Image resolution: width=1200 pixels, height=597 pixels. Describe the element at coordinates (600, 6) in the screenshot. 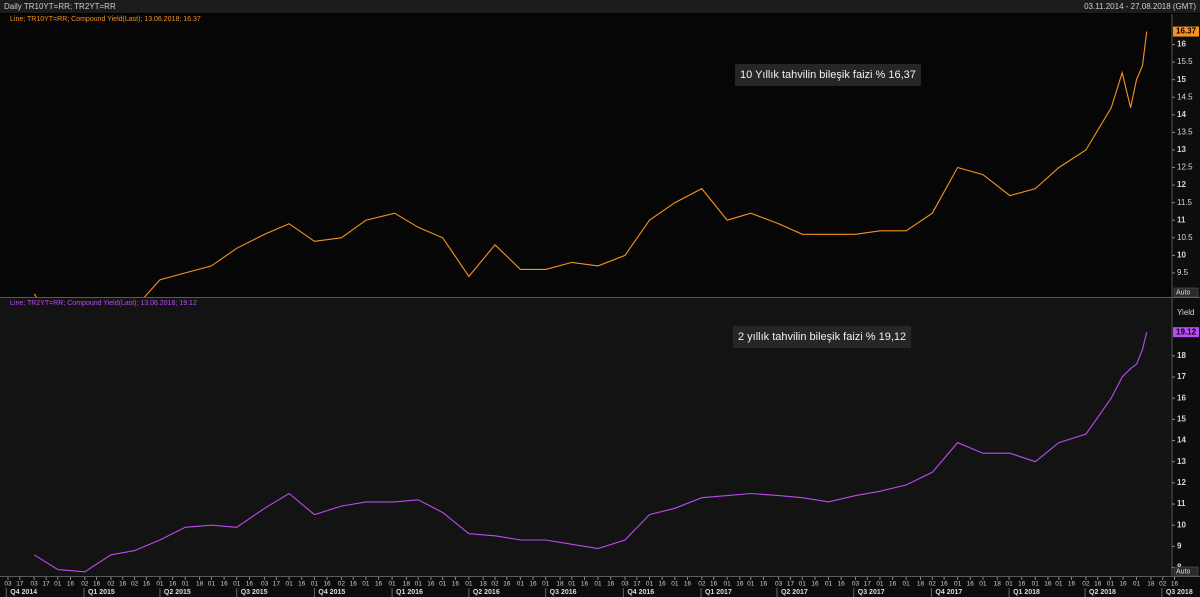

I see `header-bar` at that location.